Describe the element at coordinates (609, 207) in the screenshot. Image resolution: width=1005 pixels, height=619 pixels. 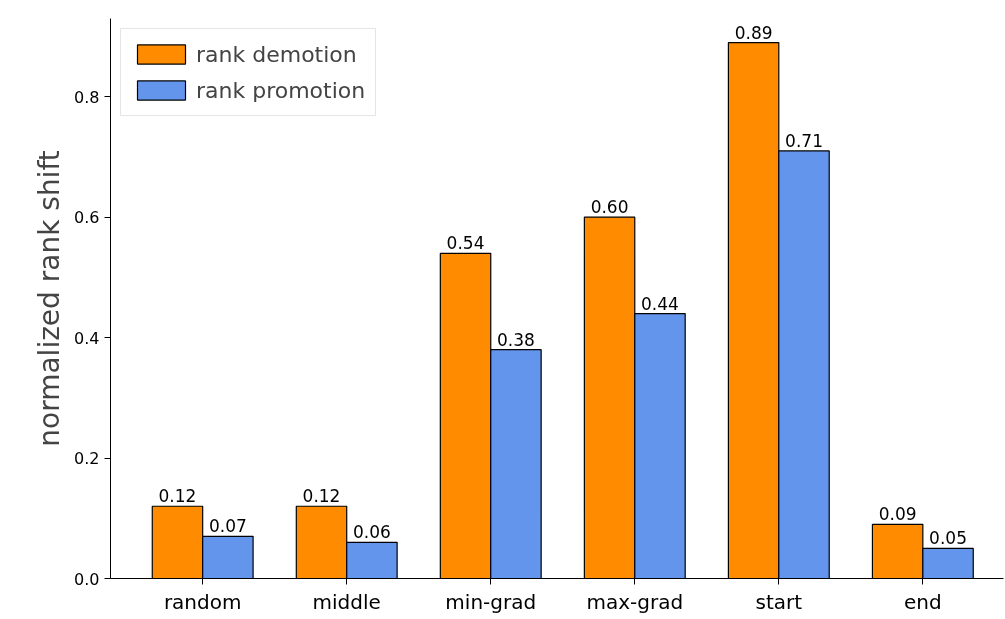
I see `data-label: 0.60` at that location.